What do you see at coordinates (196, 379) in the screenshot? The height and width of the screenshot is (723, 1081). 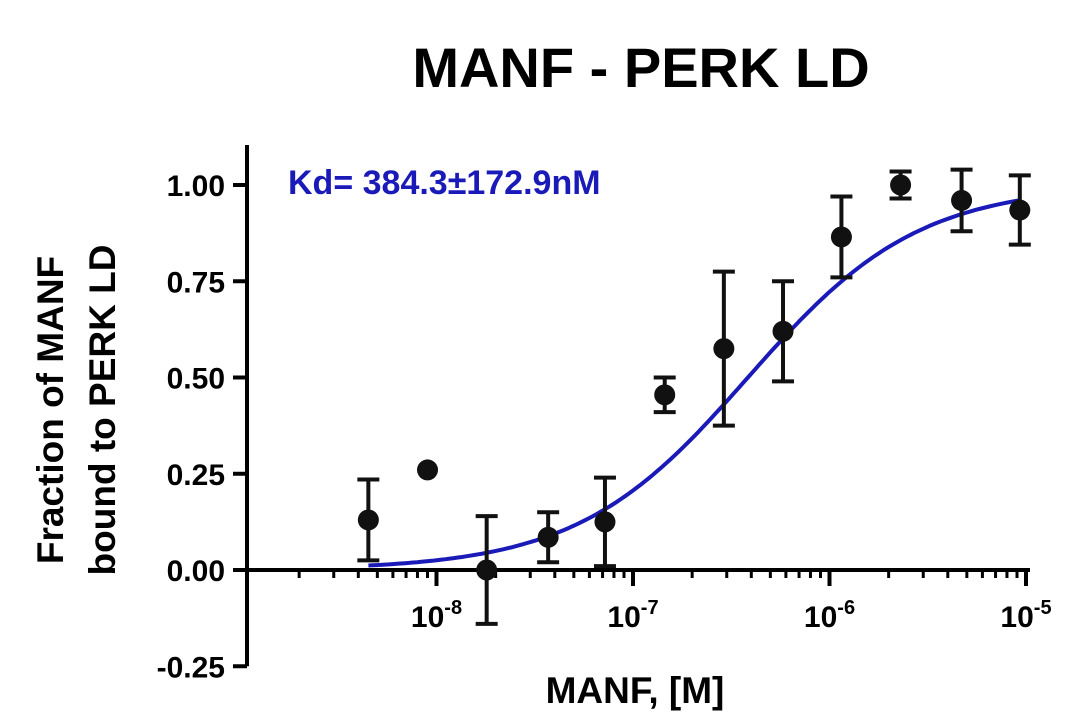 I see `y-tick-label: 0.50` at bounding box center [196, 379].